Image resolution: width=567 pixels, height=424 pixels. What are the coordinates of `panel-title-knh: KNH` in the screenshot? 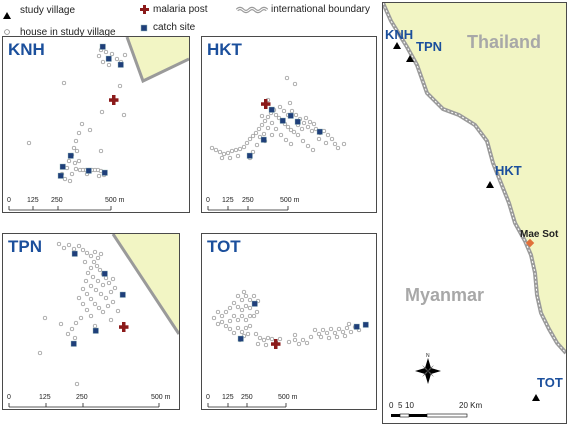 It's located at (26, 49).